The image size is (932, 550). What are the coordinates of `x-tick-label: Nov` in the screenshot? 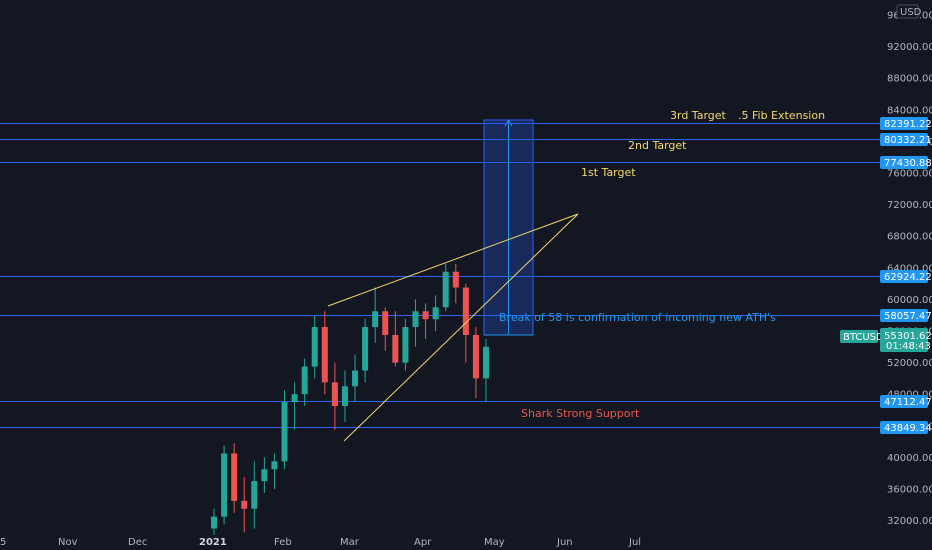 It's located at (68, 542).